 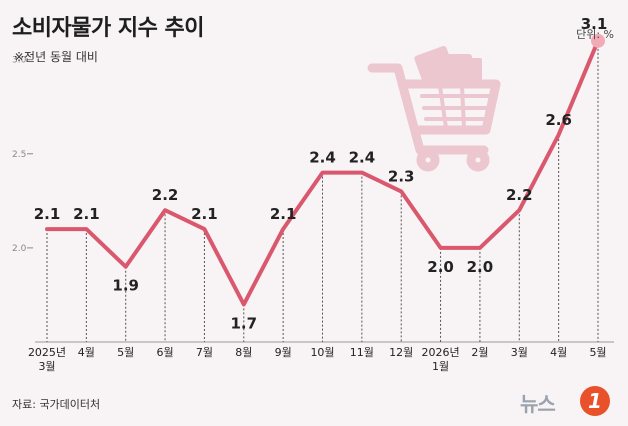 I want to click on unit-label: 단위: %, so click(x=595, y=34).